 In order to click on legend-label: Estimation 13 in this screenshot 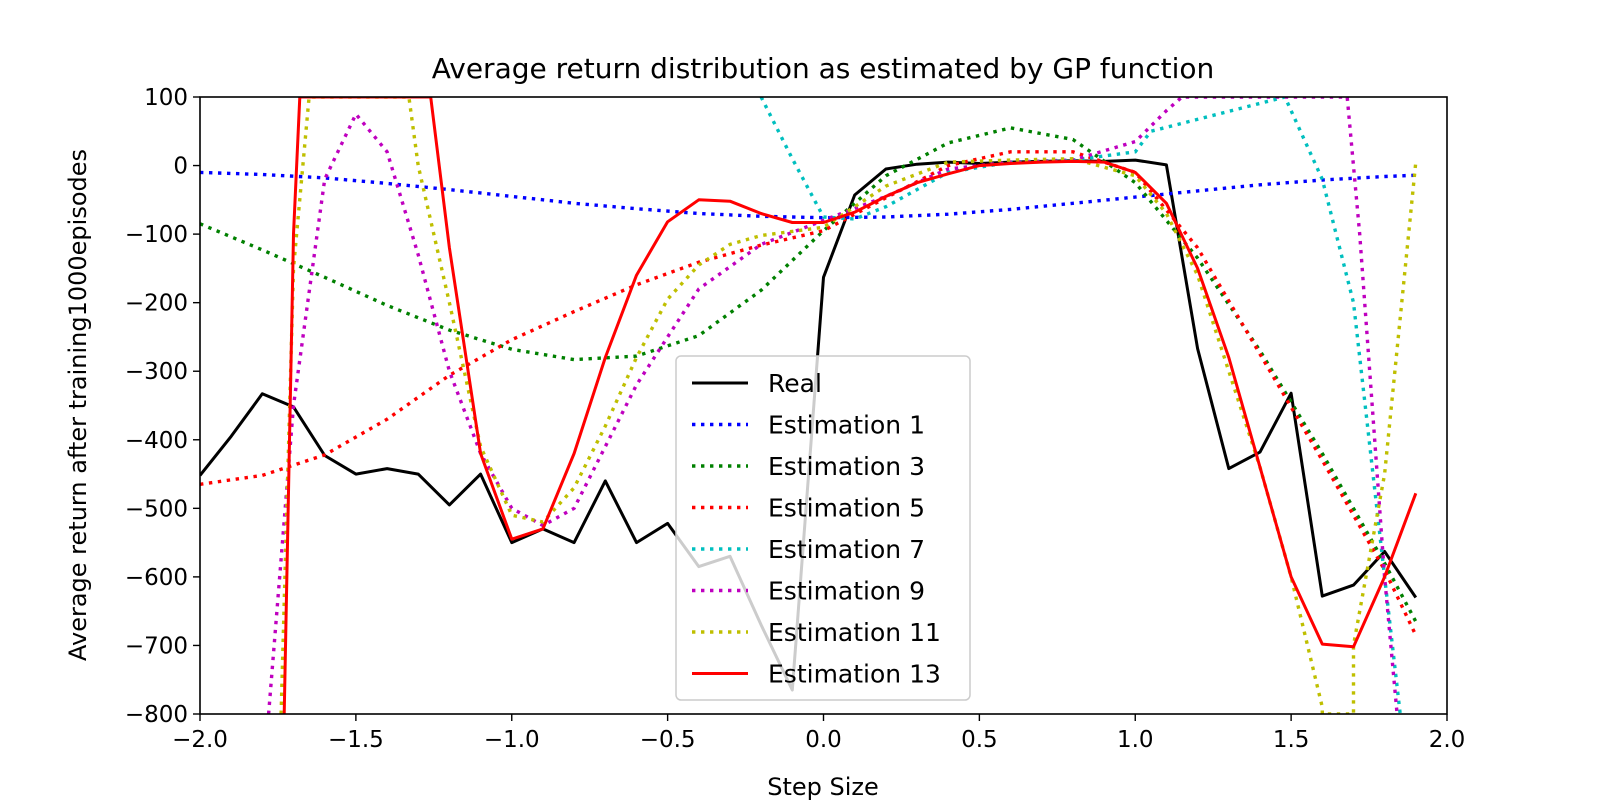, I will do `click(854, 674)`.